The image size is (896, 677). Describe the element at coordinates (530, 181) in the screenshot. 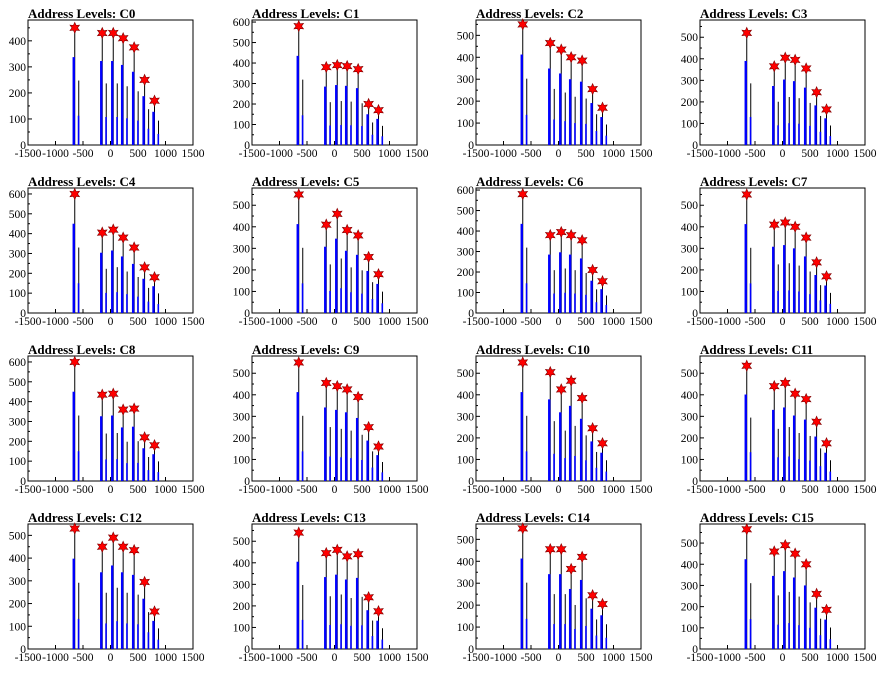

I see `panel-title: Address Levels: C6` at that location.